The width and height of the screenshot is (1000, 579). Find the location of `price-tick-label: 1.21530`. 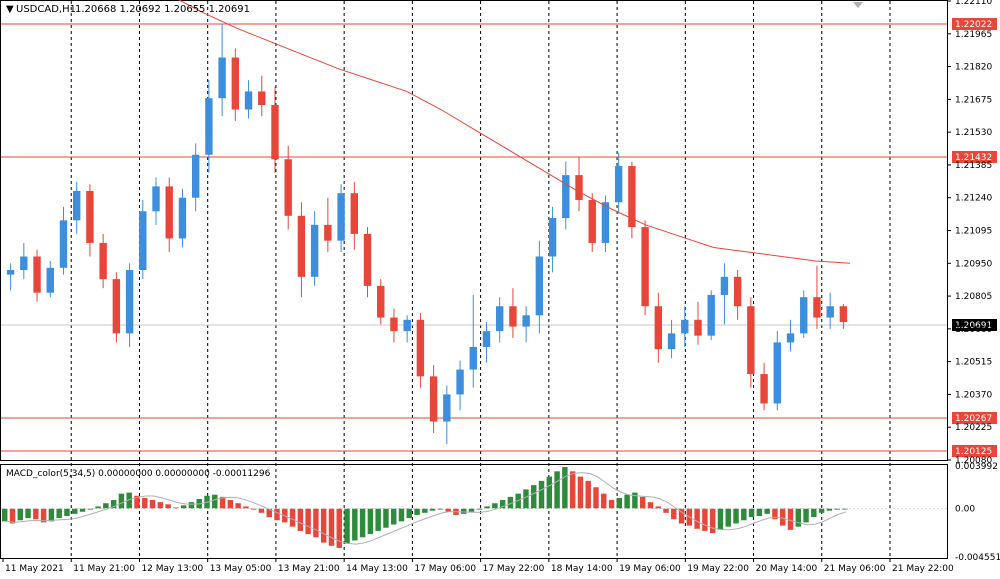

price-tick-label: 1.21530 is located at coordinates (973, 133).